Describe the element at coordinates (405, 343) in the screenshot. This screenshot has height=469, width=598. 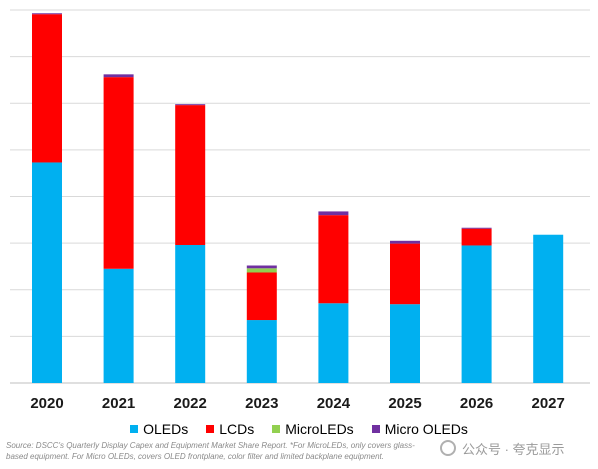
I see `bar-segment-oleds-2025` at that location.